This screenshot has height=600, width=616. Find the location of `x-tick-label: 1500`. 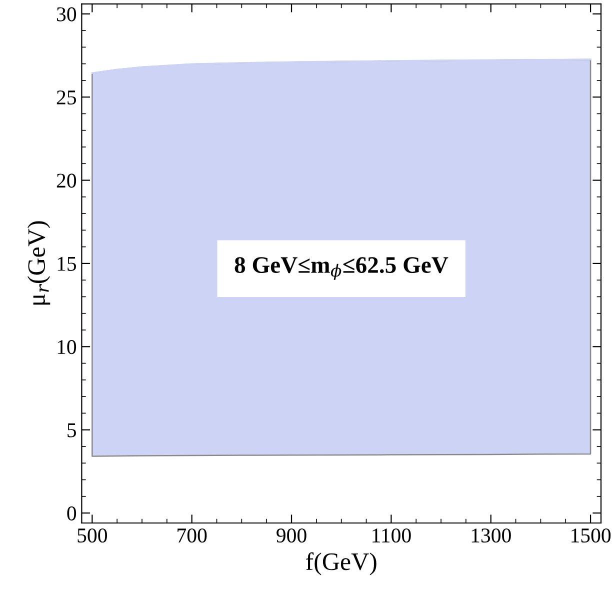

x-tick-label: 1500 is located at coordinates (591, 535).